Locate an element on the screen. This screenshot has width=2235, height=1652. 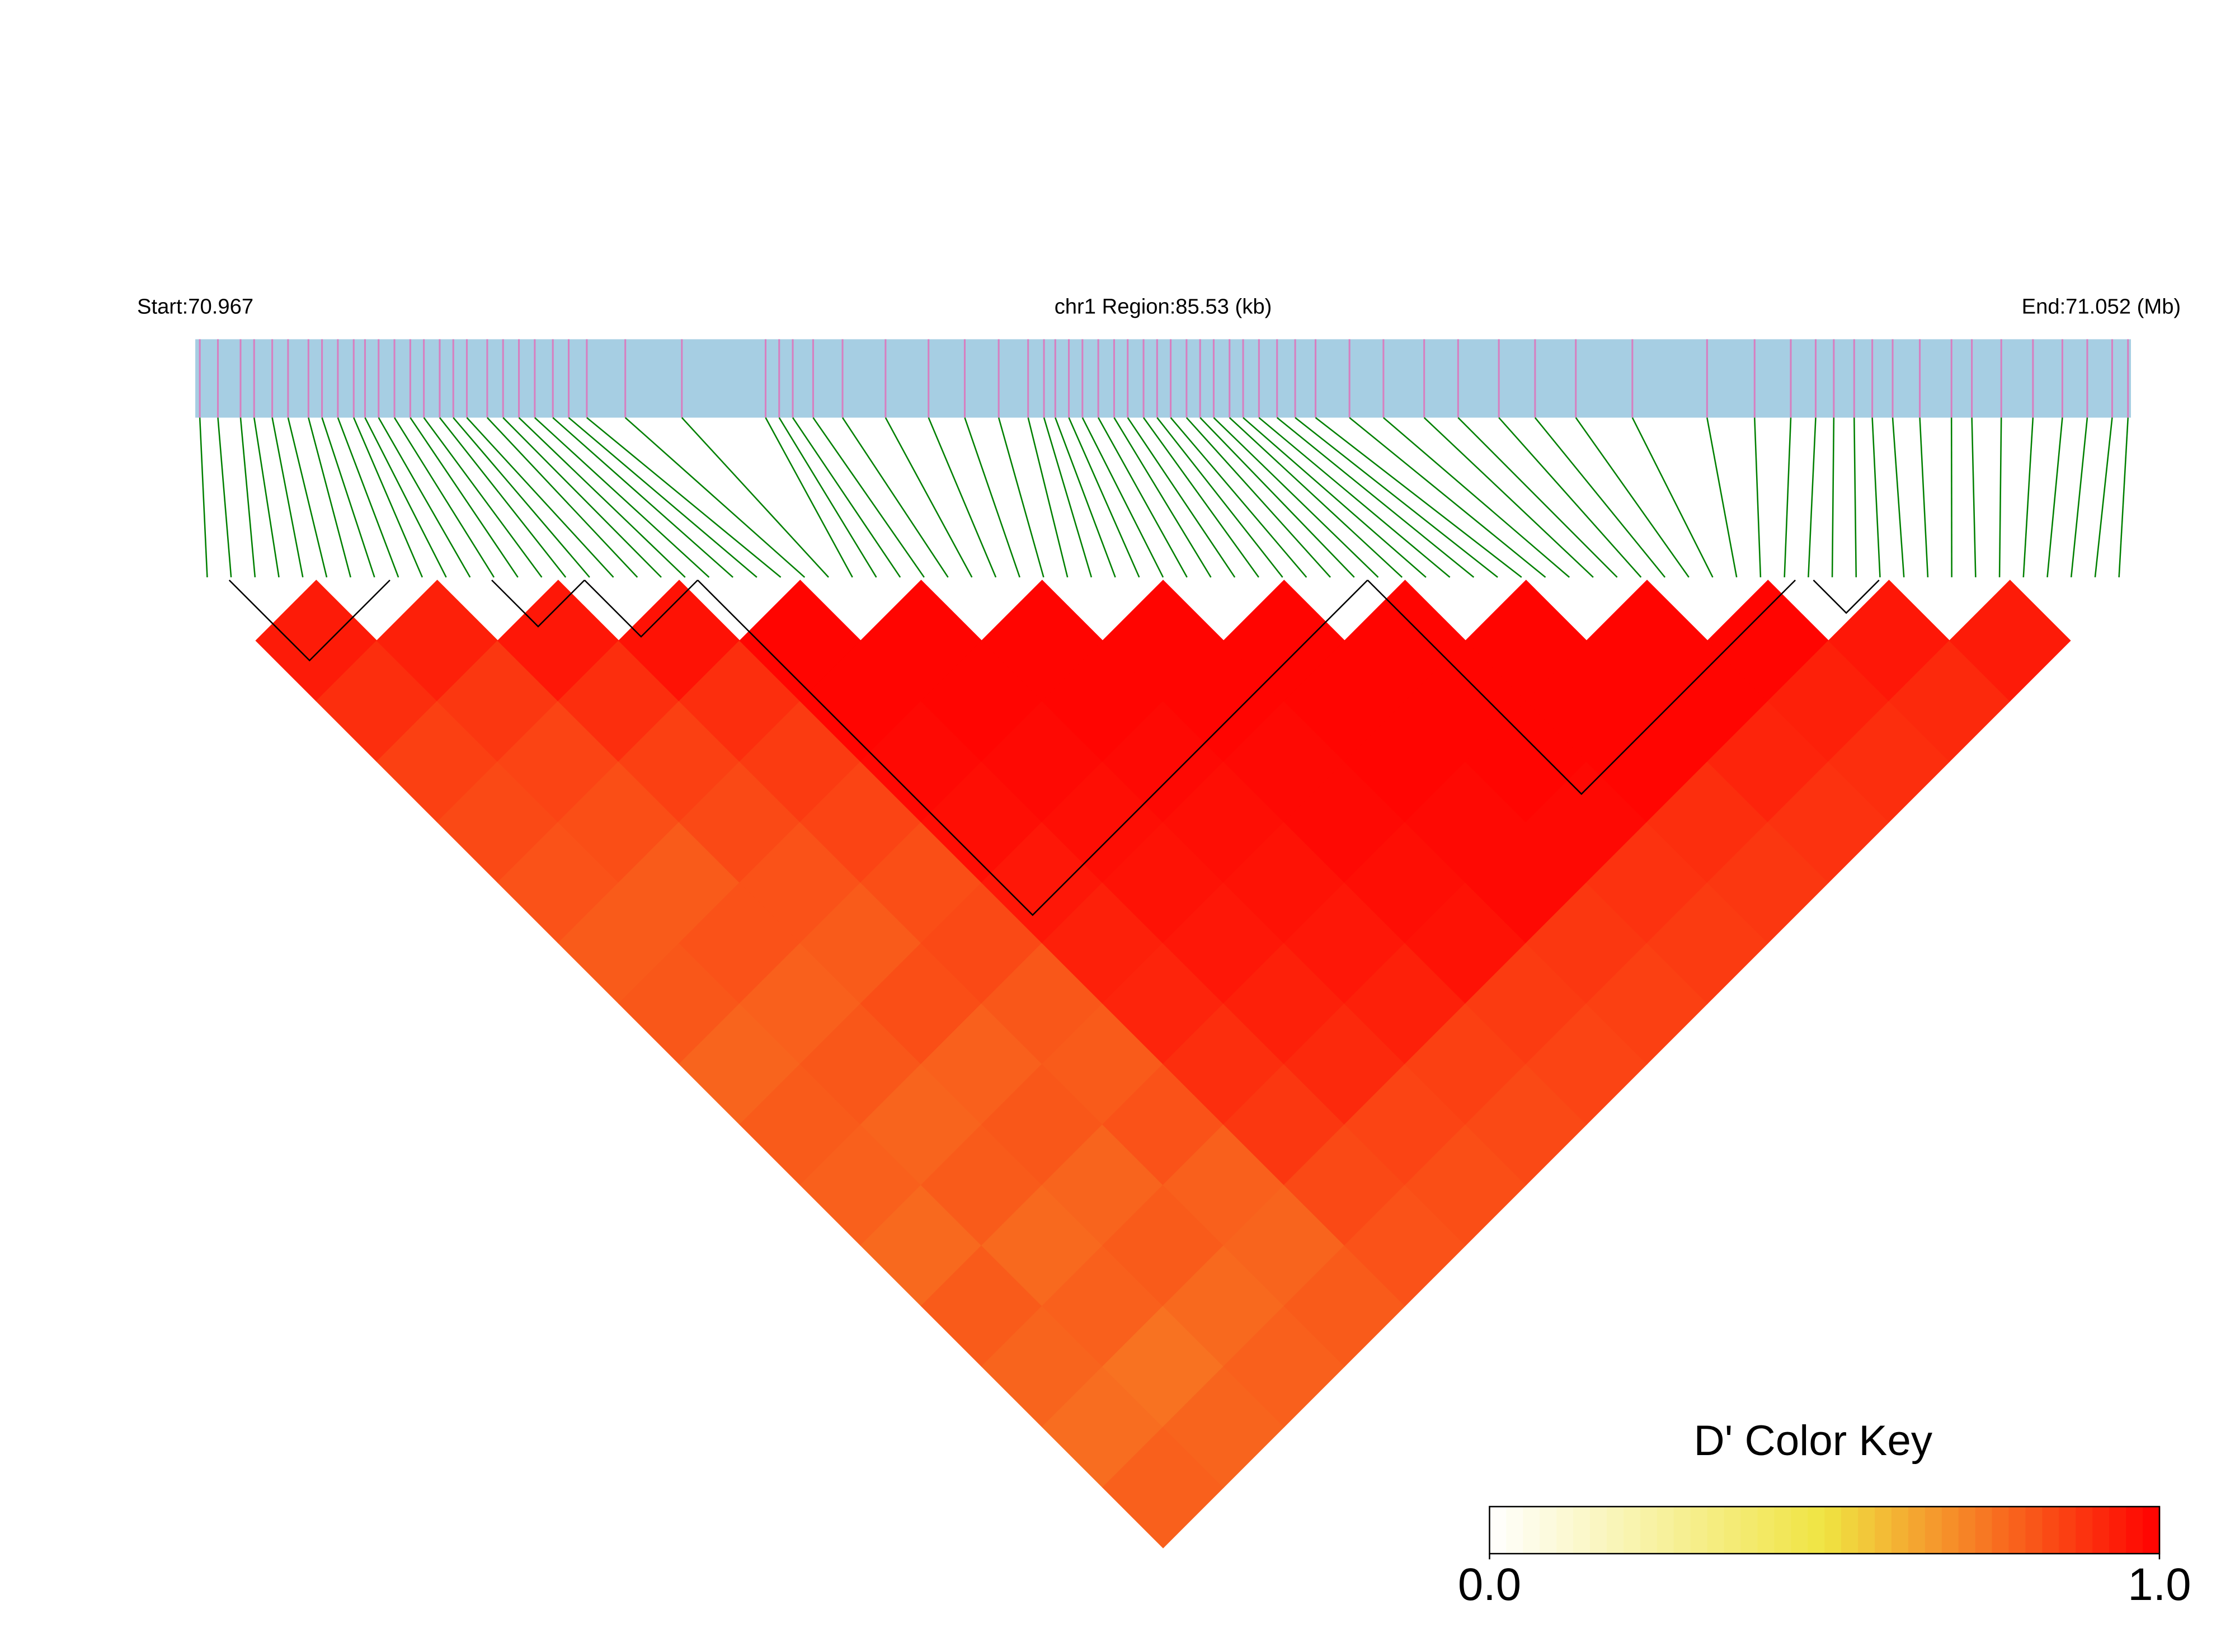
key-frame is located at coordinates (1825, 1530).